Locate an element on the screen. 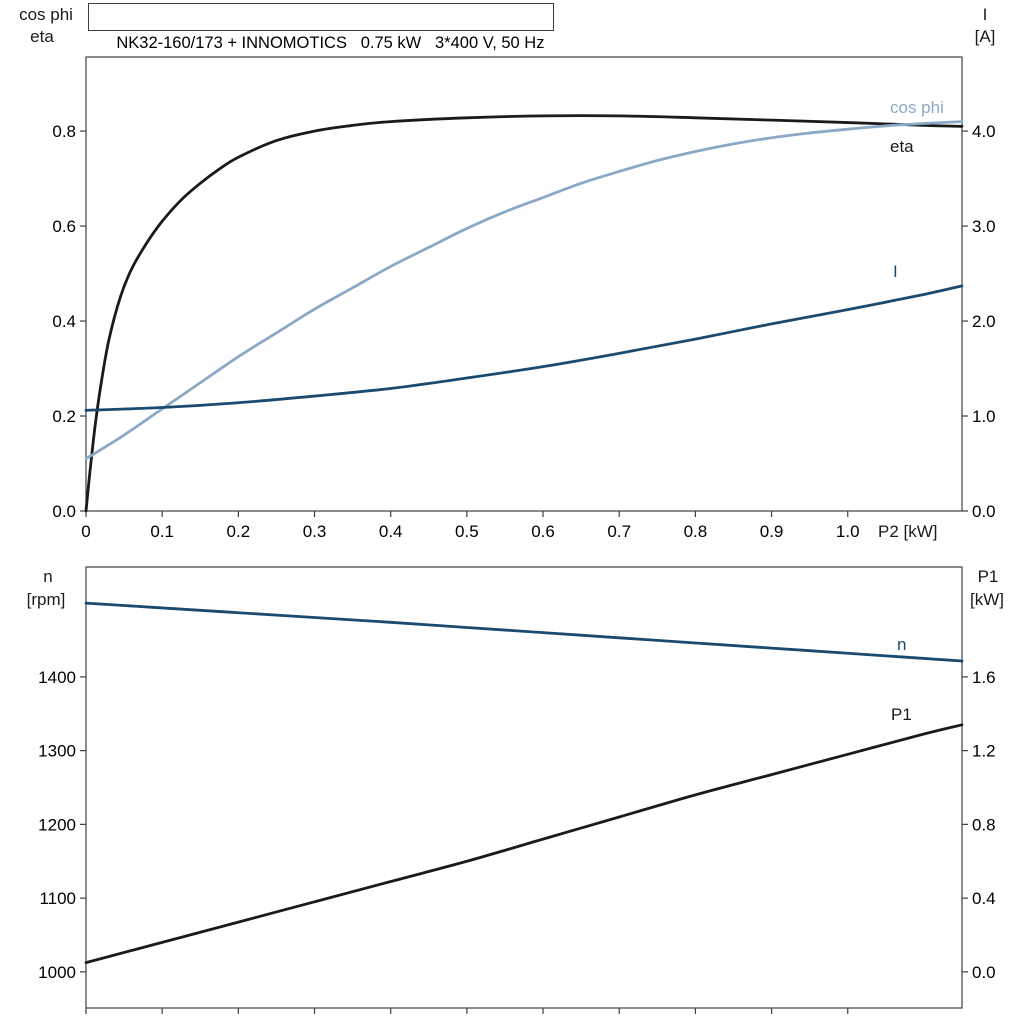 The image size is (1024, 1024). x-tick-label: 0.4 is located at coordinates (391, 531).